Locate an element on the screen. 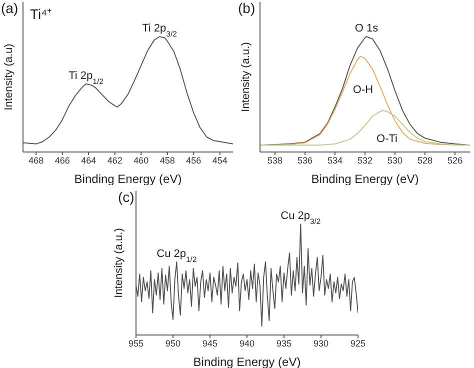 Image resolution: width=474 pixels, height=368 pixels. annotation: Ti 2p$_{3/2}$ is located at coordinates (159, 30).